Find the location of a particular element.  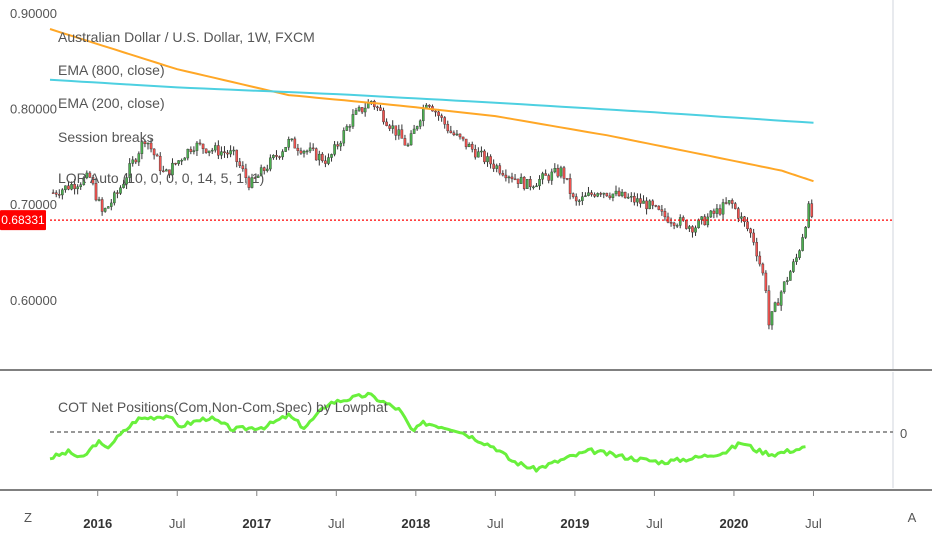

time-axis: 2016 Jul 2017 Jul 2018 Jul 2019 Jul 2020 Jul is located at coordinates (452, 510).